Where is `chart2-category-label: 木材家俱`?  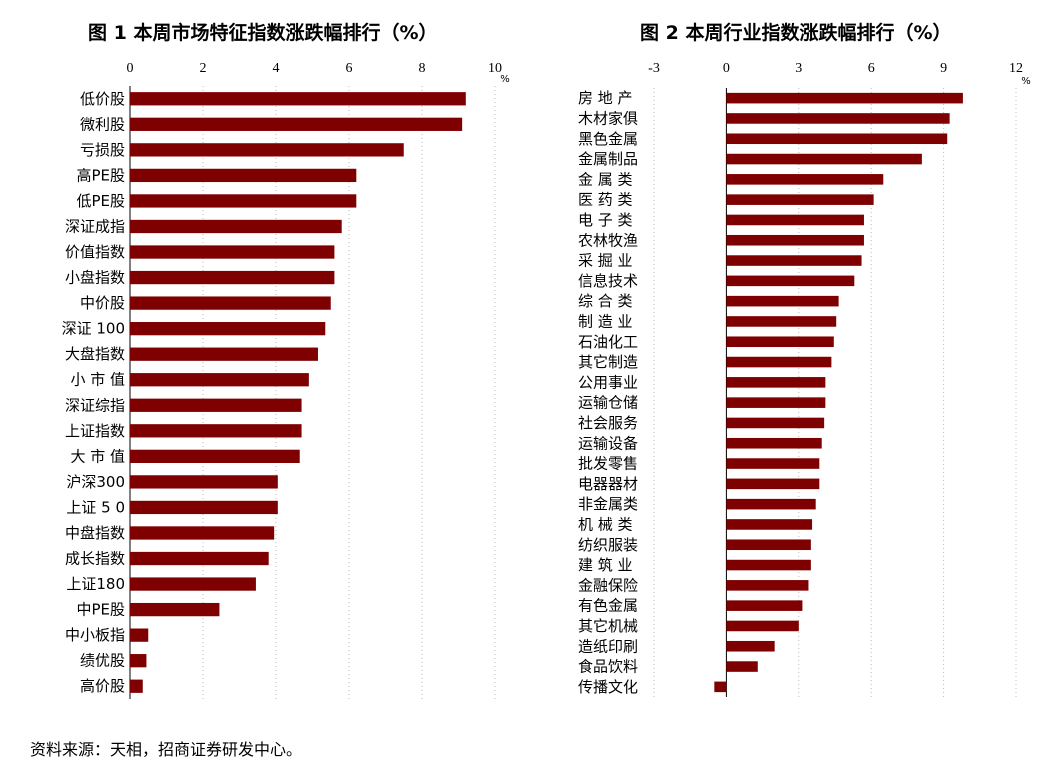
chart2-category-label: 木材家俱 is located at coordinates (608, 118).